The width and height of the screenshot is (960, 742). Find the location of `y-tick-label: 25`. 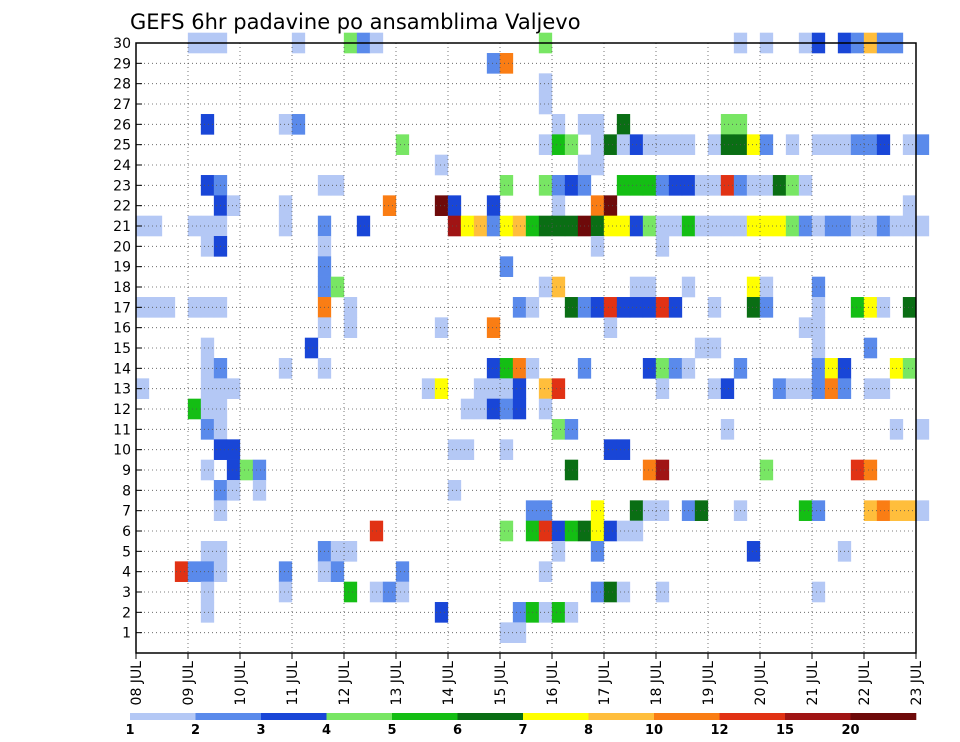

y-tick-label: 25 is located at coordinates (122, 146).